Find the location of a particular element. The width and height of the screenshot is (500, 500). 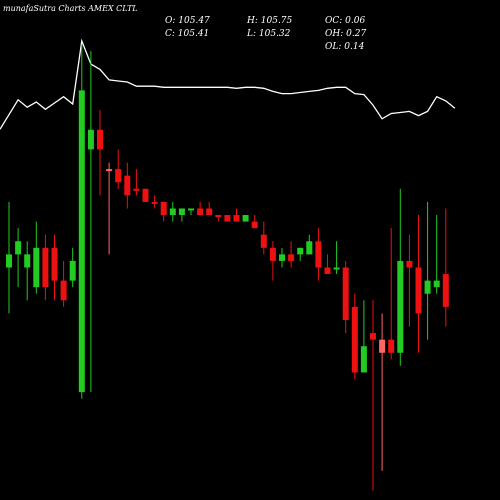

close-readout: C: 105.41 is located at coordinates (187, 34).